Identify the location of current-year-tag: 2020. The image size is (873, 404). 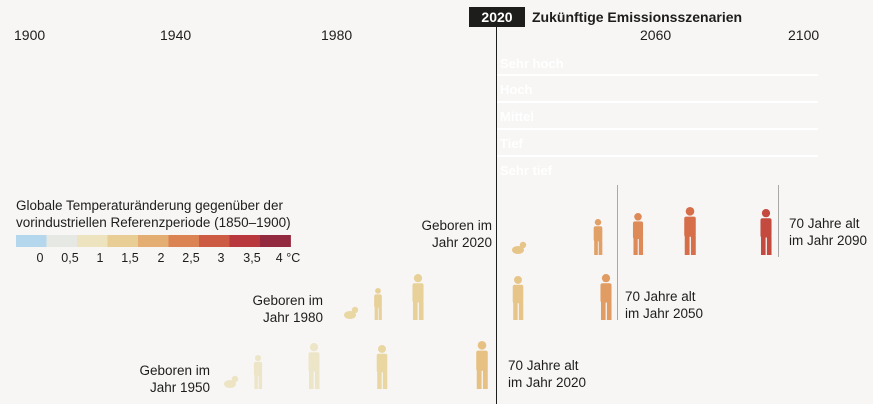
(497, 17).